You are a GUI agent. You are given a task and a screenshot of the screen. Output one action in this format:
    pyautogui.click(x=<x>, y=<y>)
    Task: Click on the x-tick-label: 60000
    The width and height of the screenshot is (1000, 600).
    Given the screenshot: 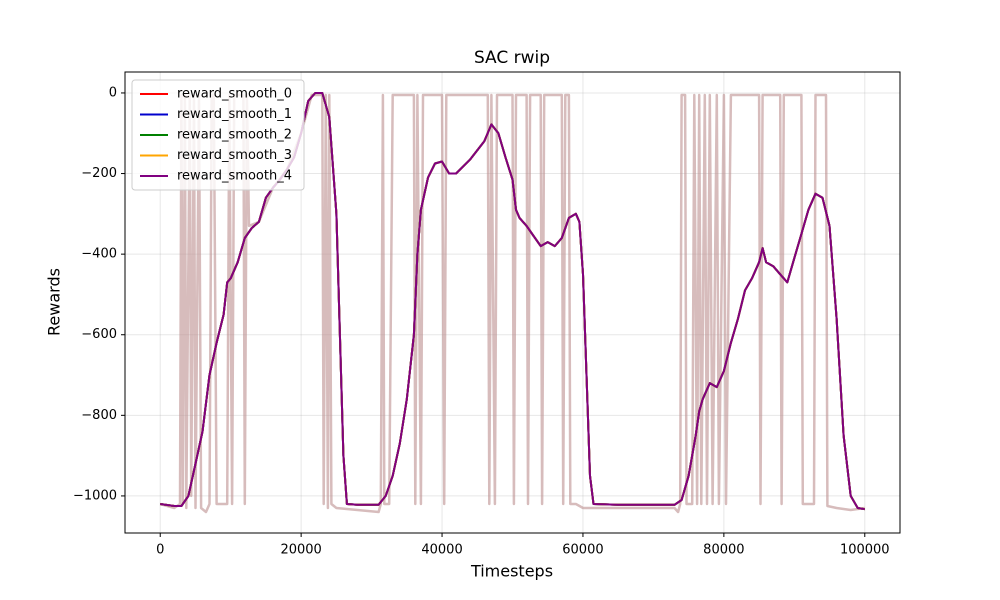 What is the action you would take?
    pyautogui.click(x=582, y=550)
    